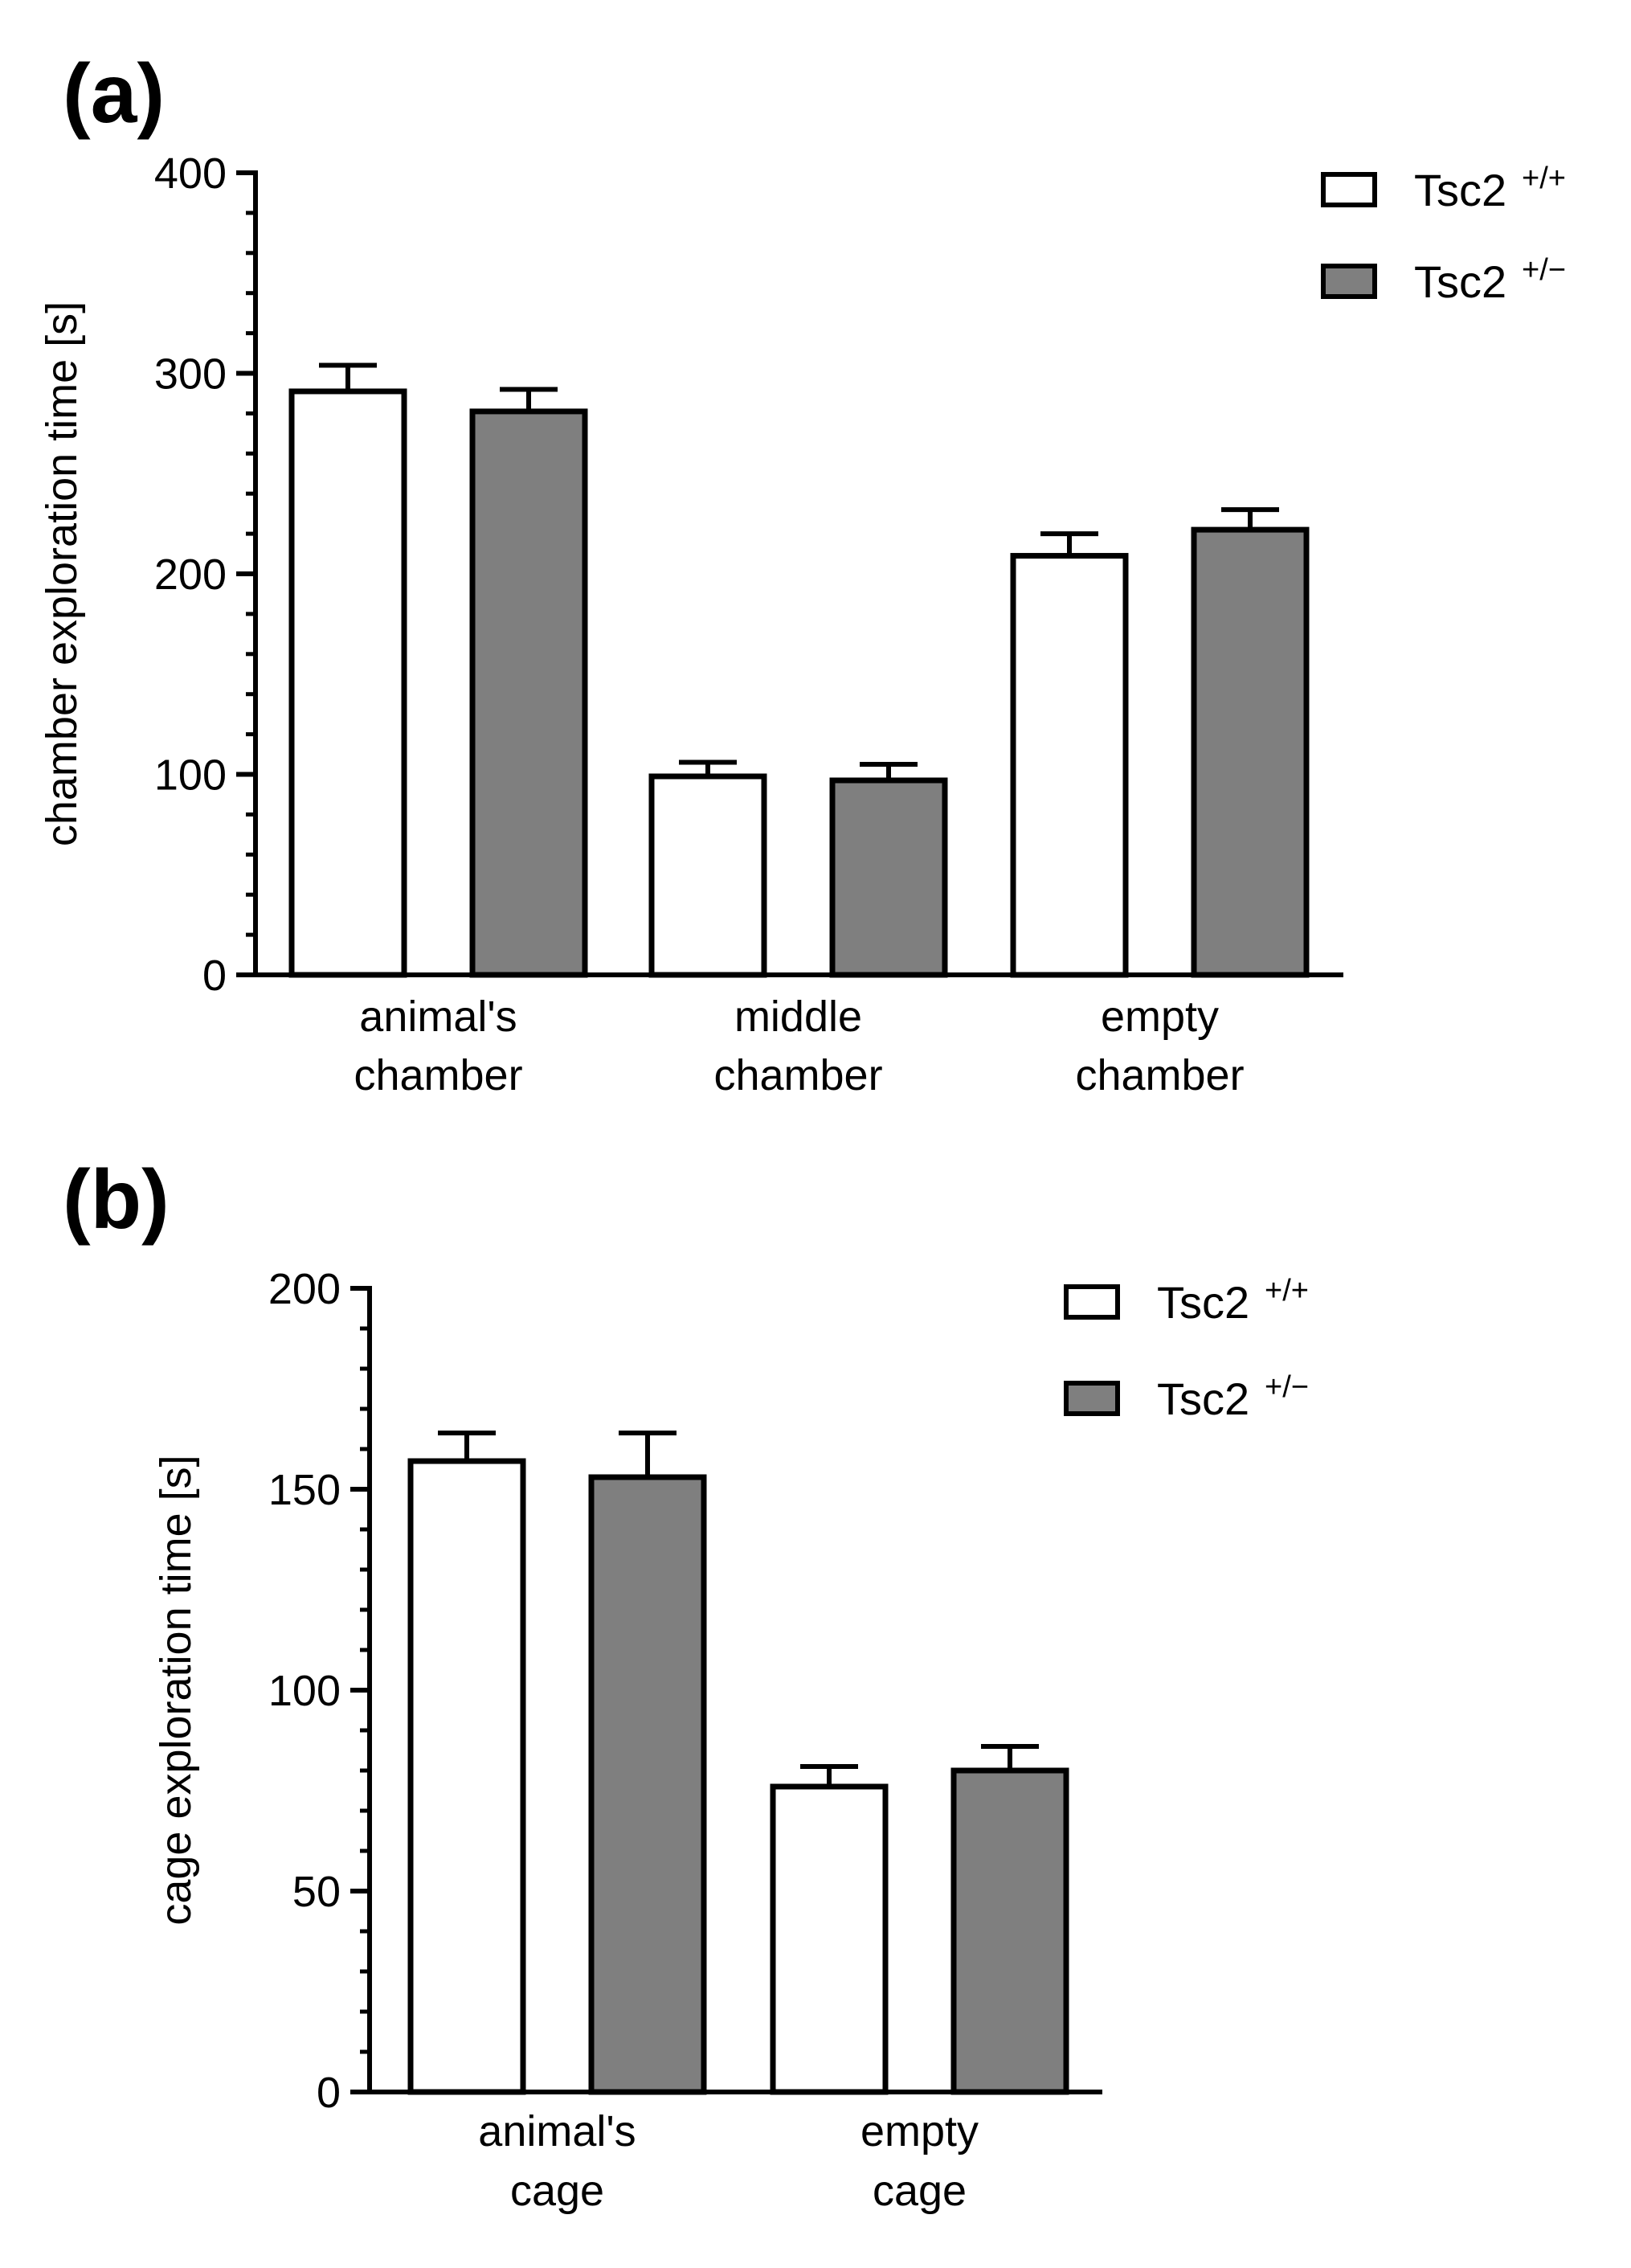 The width and height of the screenshot is (1631, 2268). I want to click on y-tick-label: 400, so click(191, 173).